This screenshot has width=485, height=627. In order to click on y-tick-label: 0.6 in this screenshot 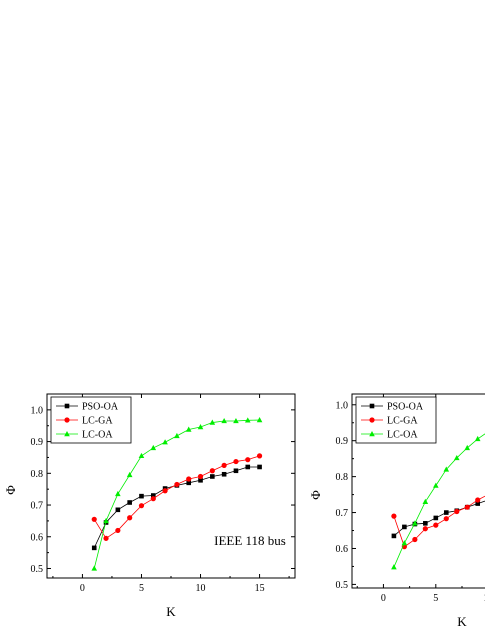, I will do `click(342, 549)`.